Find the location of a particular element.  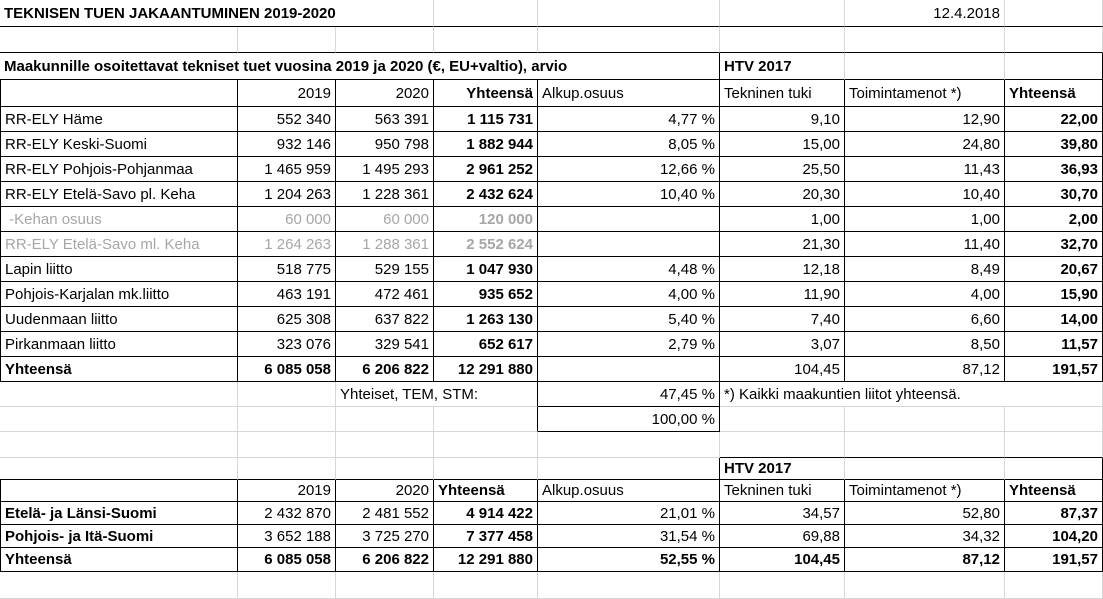

t2-header-2020: 2020 is located at coordinates (385, 491).